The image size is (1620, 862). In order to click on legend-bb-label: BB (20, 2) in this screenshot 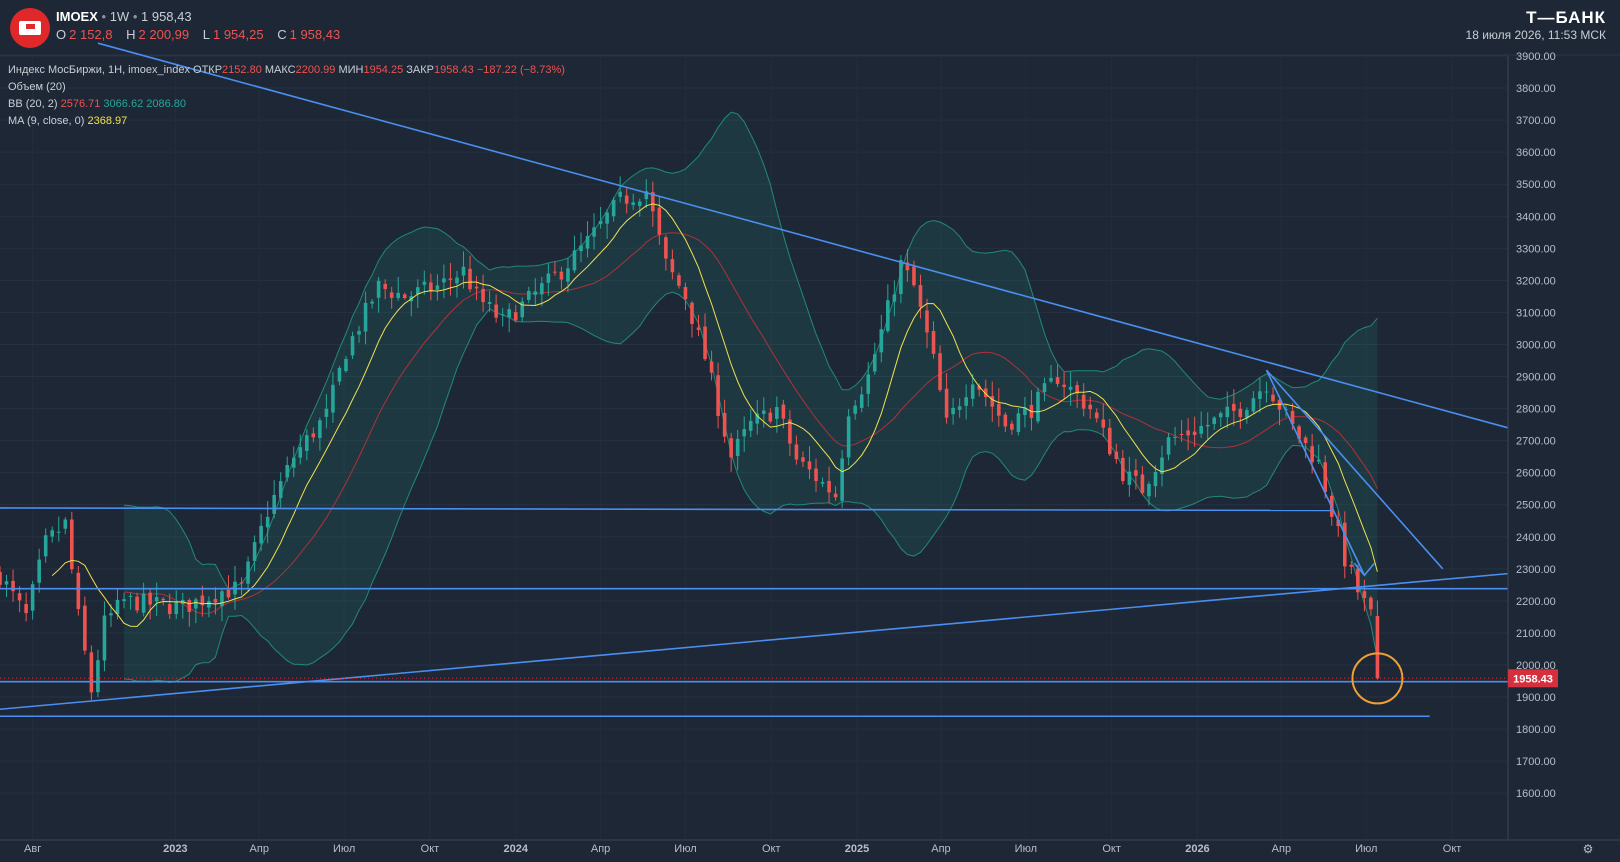, I will do `click(33, 104)`.